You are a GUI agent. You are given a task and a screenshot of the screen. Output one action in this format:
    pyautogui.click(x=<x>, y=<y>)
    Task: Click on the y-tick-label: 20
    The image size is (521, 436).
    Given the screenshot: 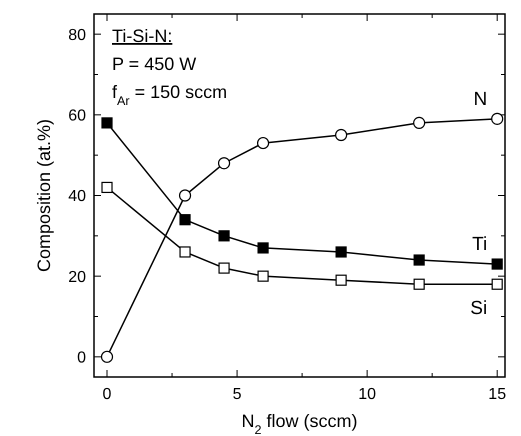 What is the action you would take?
    pyautogui.click(x=77, y=277)
    